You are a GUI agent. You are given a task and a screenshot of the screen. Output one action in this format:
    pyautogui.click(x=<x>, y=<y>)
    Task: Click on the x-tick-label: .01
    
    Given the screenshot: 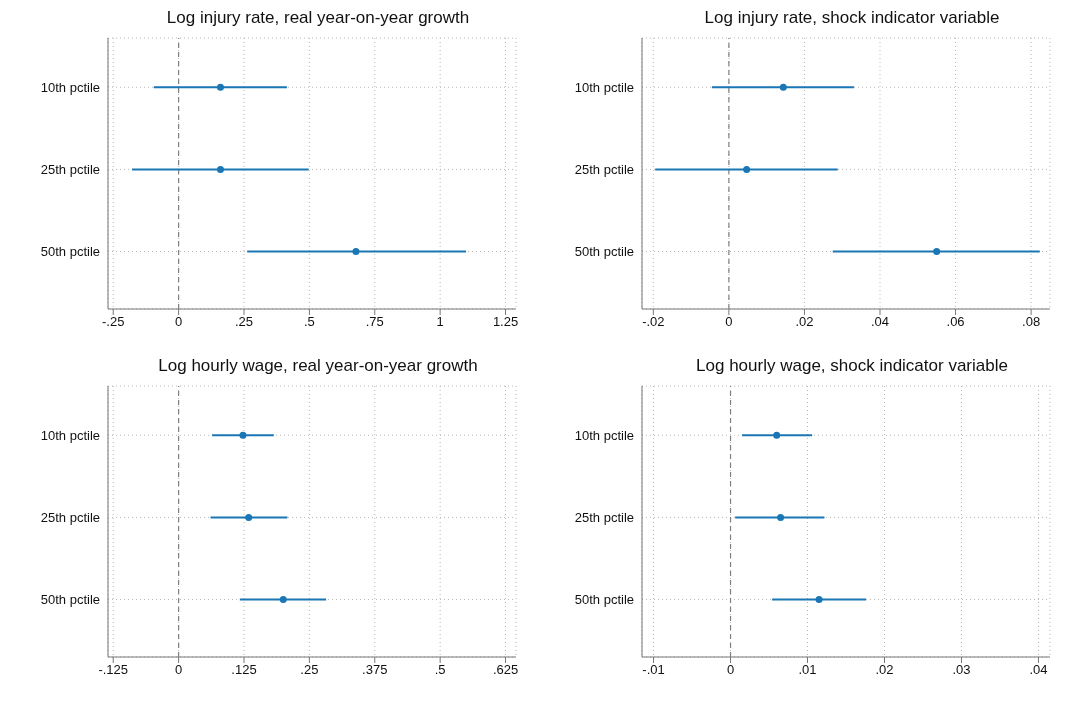 What is the action you would take?
    pyautogui.click(x=807, y=670)
    